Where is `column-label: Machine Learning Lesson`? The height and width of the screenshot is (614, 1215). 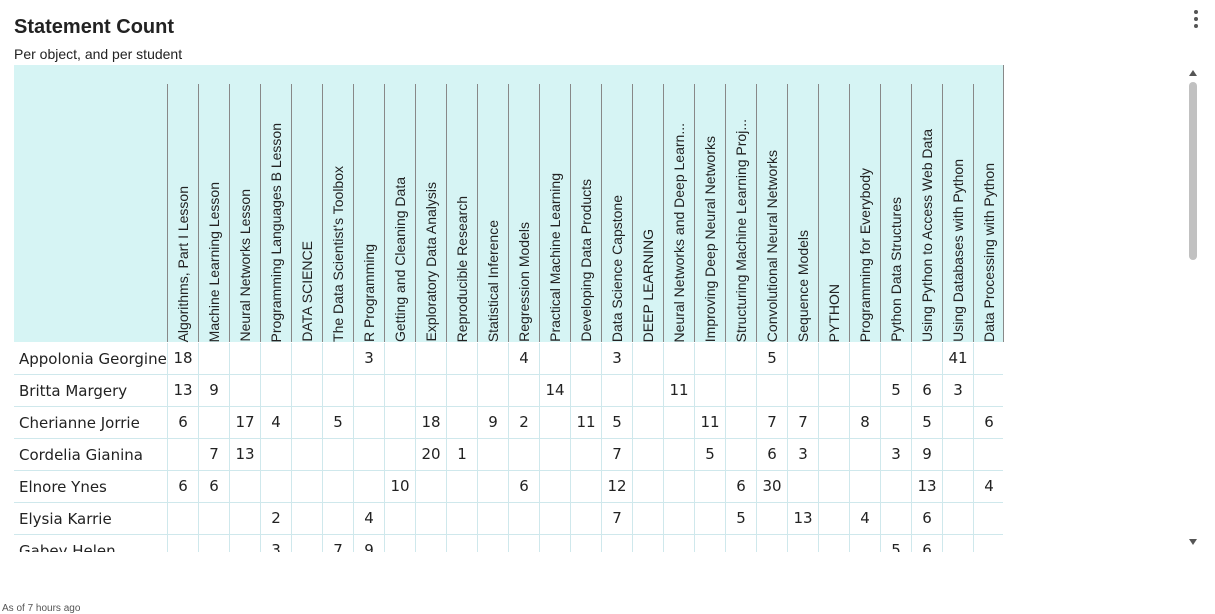 column-label: Machine Learning Lesson is located at coordinates (214, 261).